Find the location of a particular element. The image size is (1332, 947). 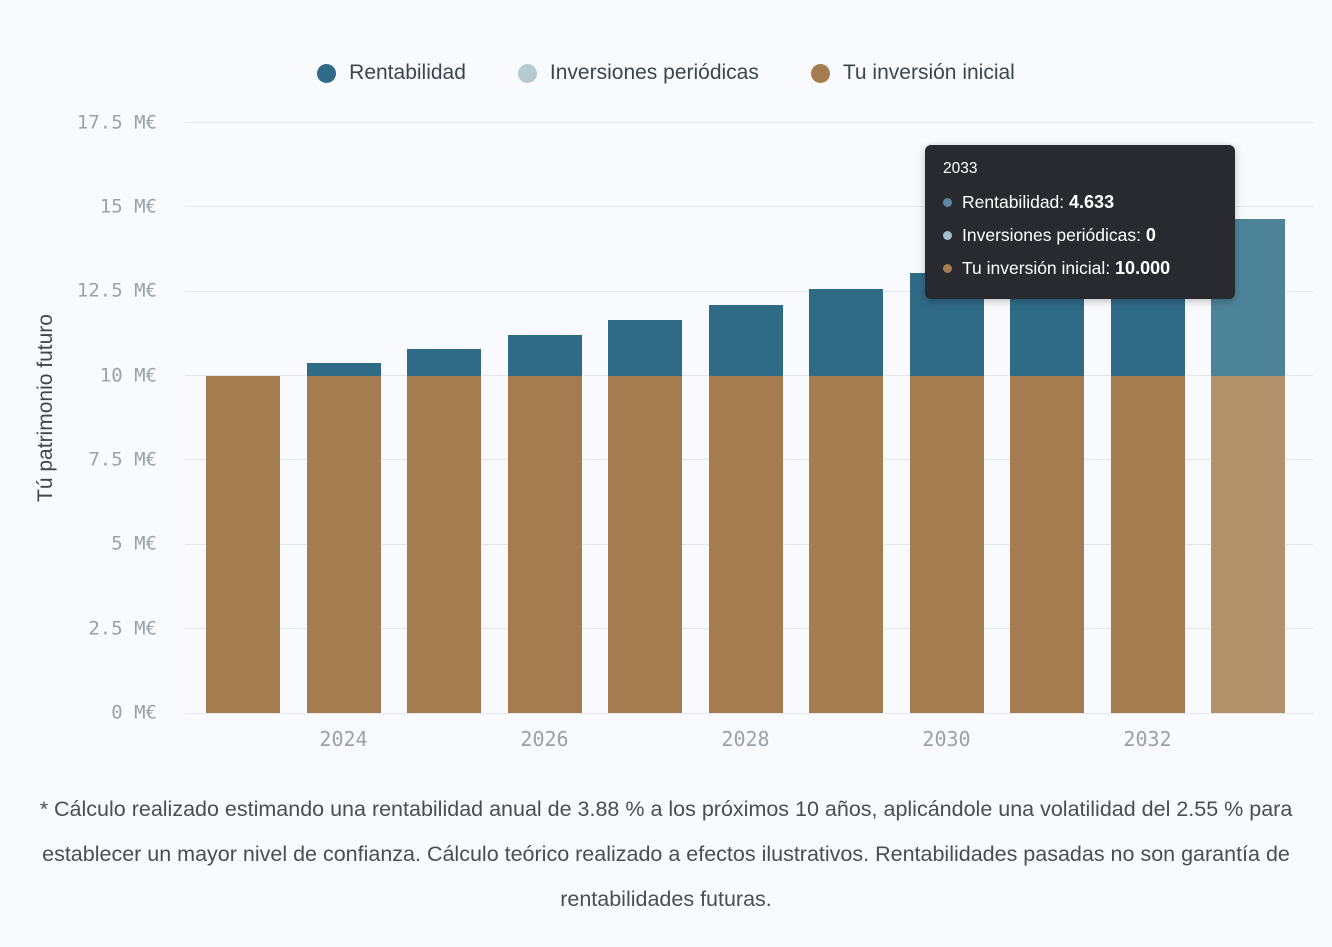

tooltip-value-inversiones-periodicas: 0 is located at coordinates (1150, 235).